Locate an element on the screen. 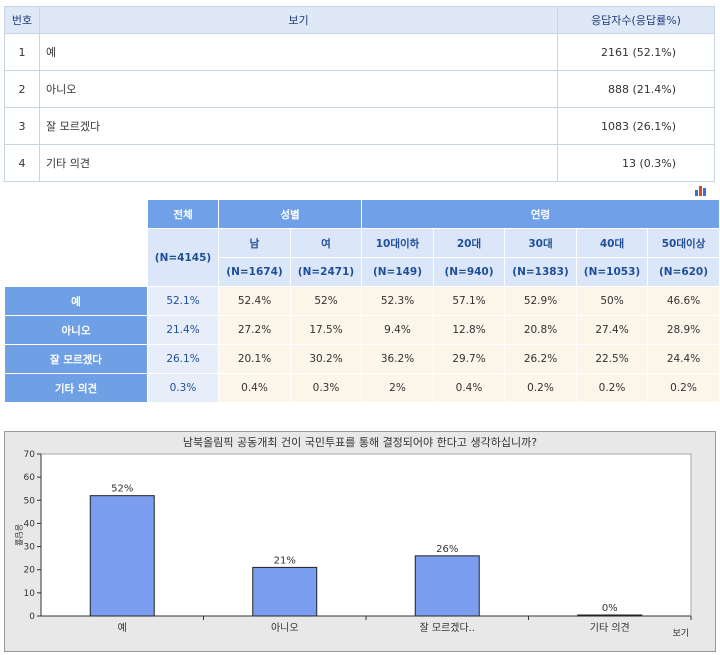  y-tick-label: 30 is located at coordinates (30, 548).